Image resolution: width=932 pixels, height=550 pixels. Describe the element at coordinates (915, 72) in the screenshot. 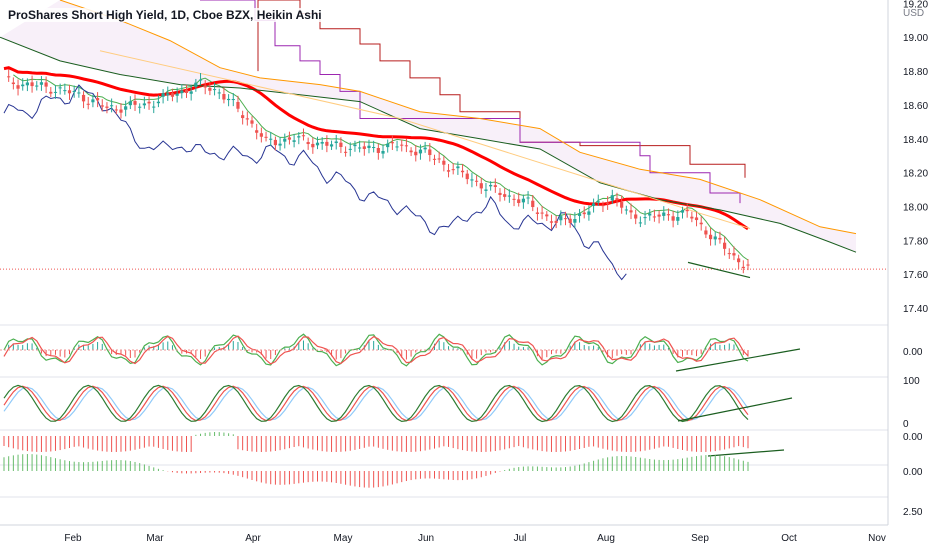

I see `price-tick-label: 18.80` at that location.